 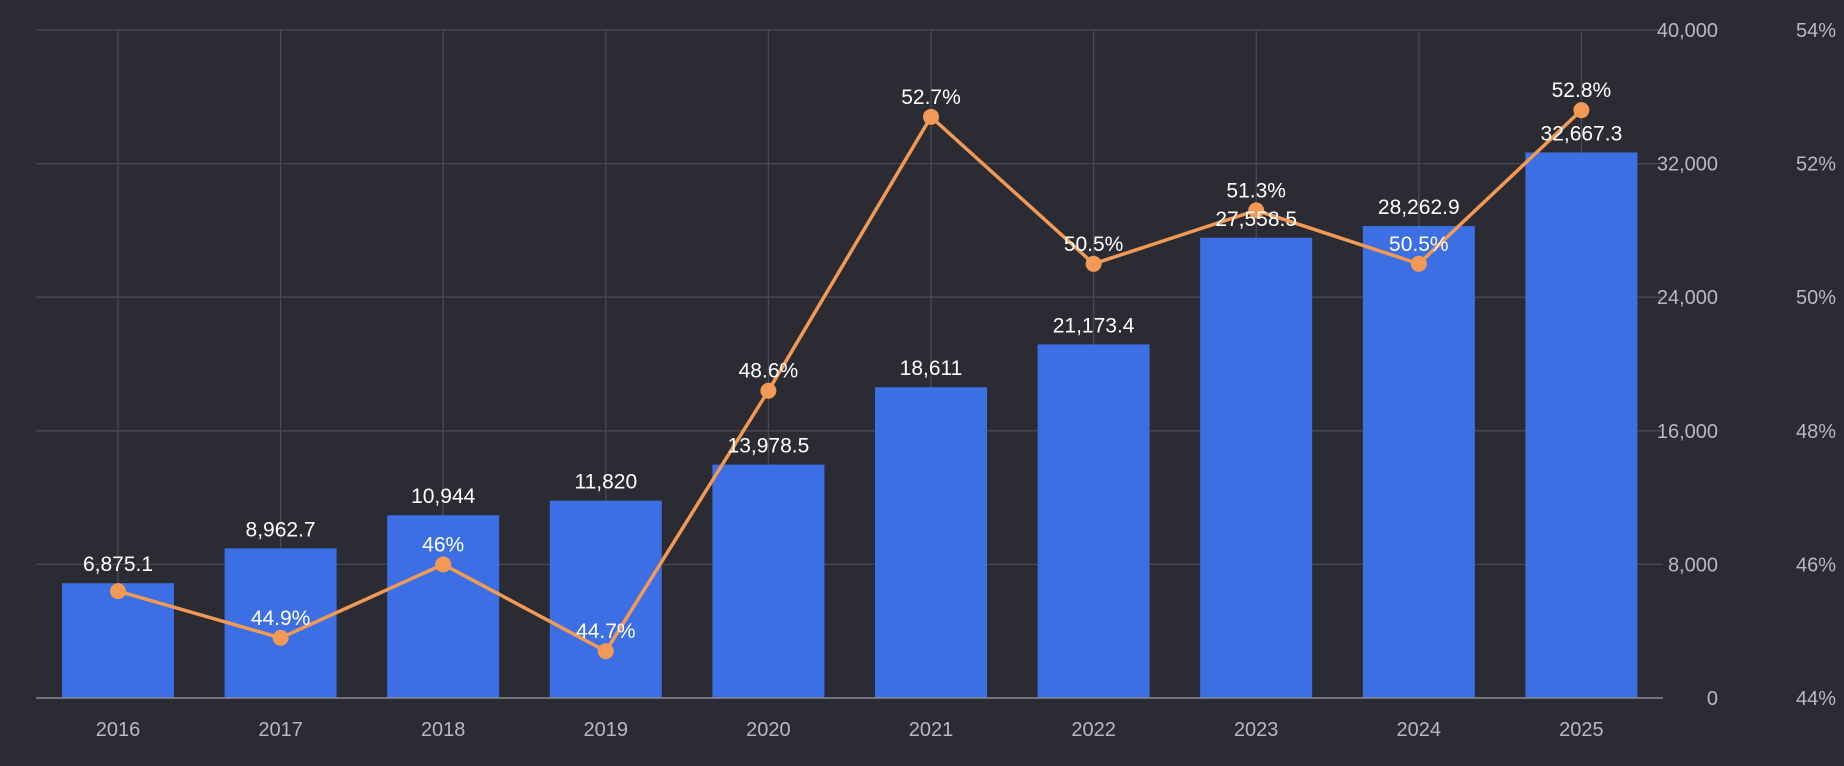 What do you see at coordinates (1256, 219) in the screenshot?
I see `bar-value-label: 27,558.5` at bounding box center [1256, 219].